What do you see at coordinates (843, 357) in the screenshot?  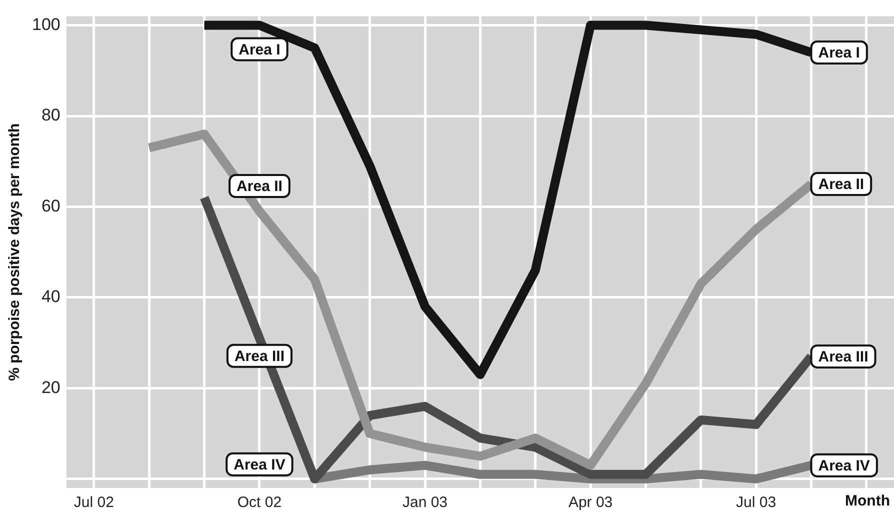 I see `text: Area III` at bounding box center [843, 357].